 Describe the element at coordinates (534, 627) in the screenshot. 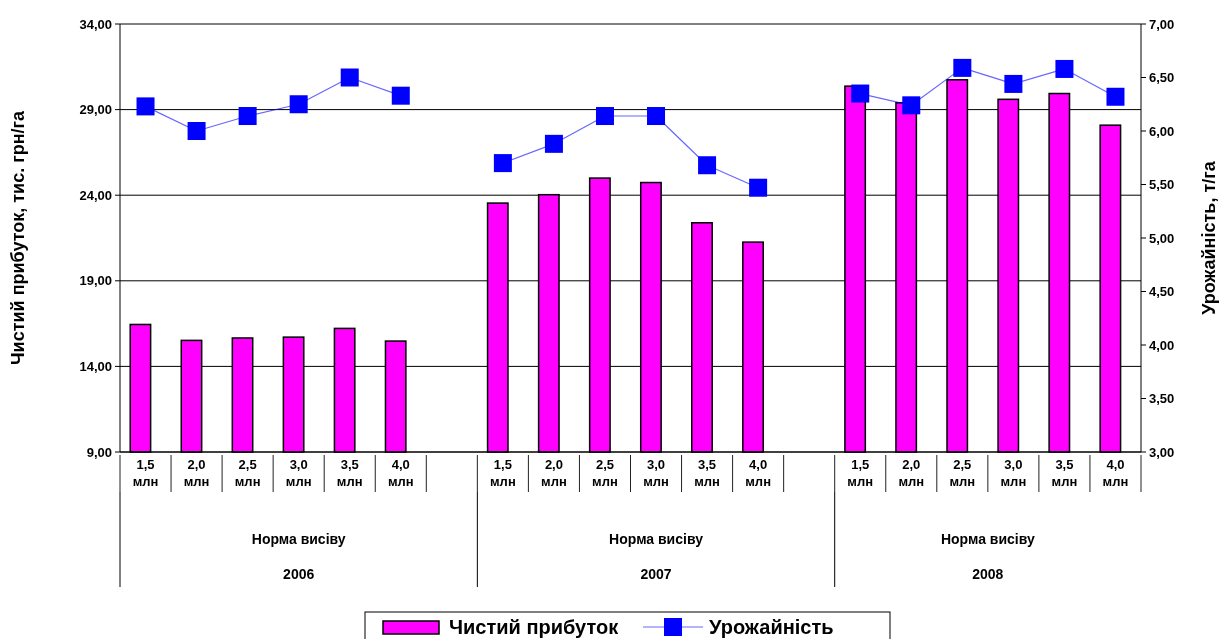

I see `legend-label: Чистий прибуток` at that location.